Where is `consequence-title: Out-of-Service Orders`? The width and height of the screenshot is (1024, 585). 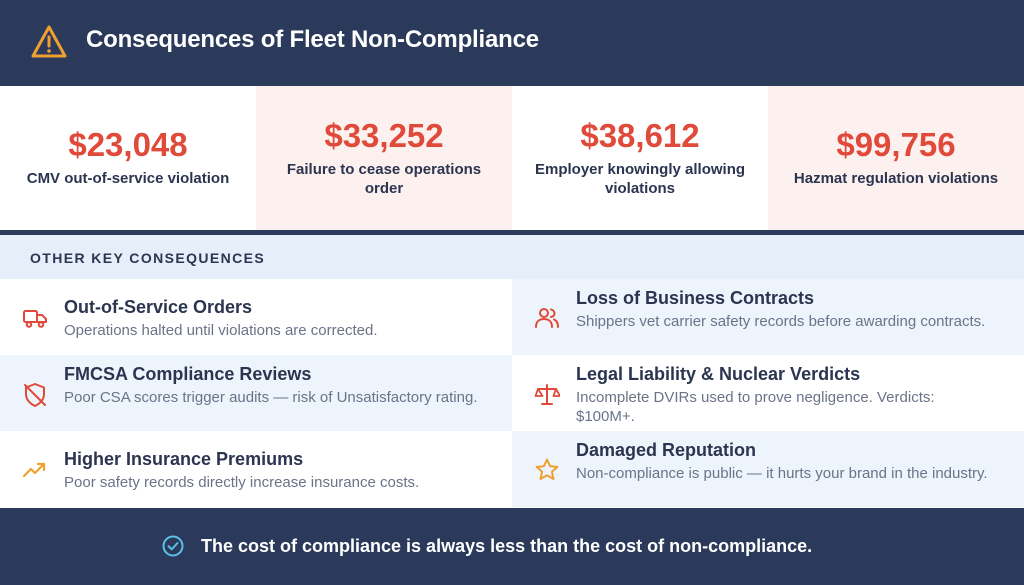
consequence-title: Out-of-Service Orders is located at coordinates (158, 307).